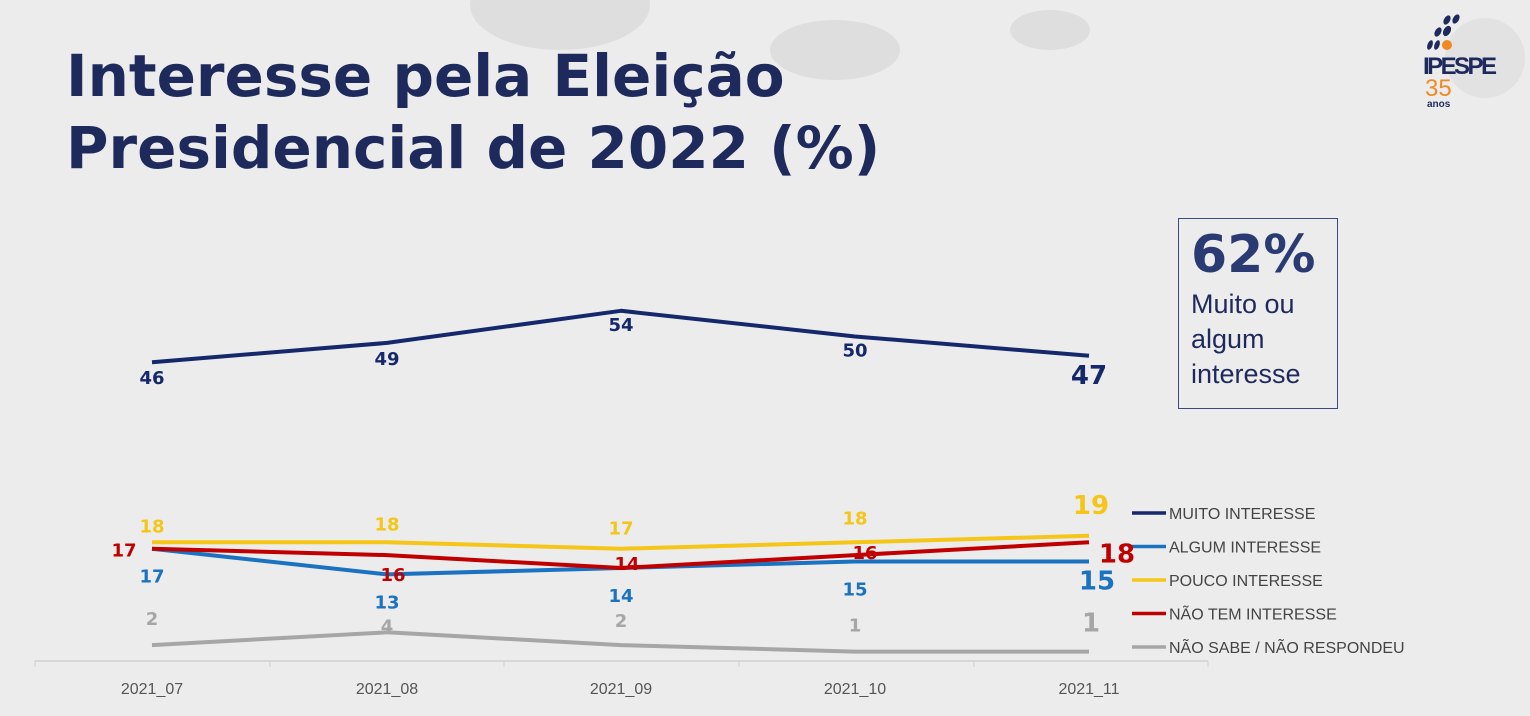  Describe the element at coordinates (1253, 614) in the screenshot. I see `legend-label: NÃO TEM INTERESSE` at that location.